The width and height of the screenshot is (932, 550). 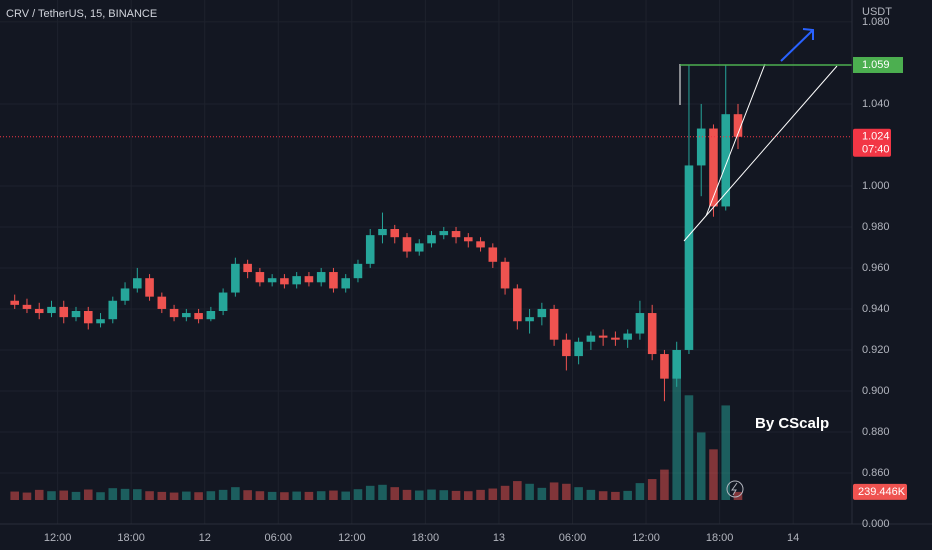 I want to click on countdown-label: 07:40, so click(x=876, y=150).